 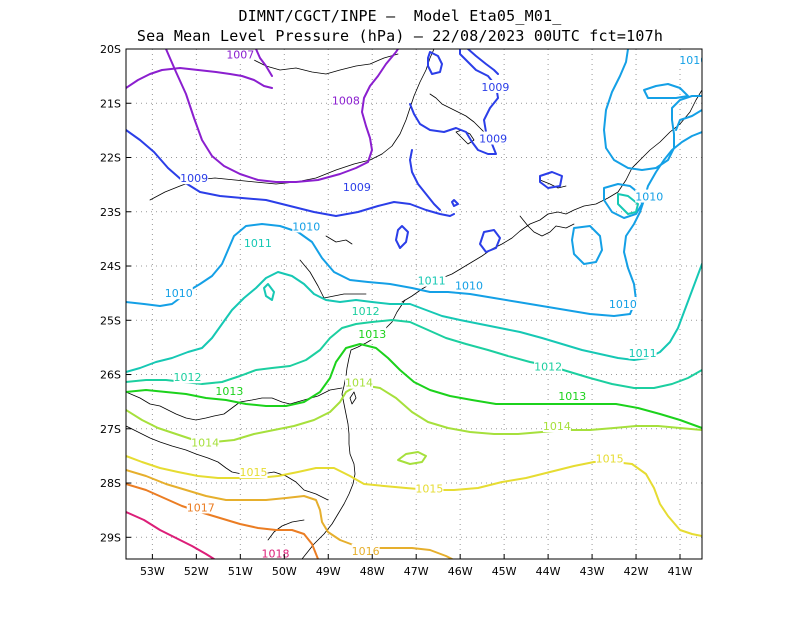 I want to click on lat-tick-label: 20S, so click(x=110, y=49).